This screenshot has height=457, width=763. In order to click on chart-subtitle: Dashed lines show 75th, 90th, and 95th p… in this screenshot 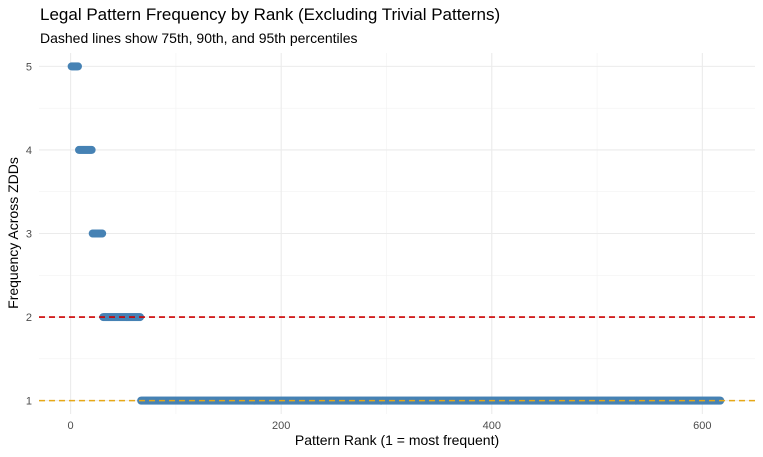, I will do `click(199, 38)`.